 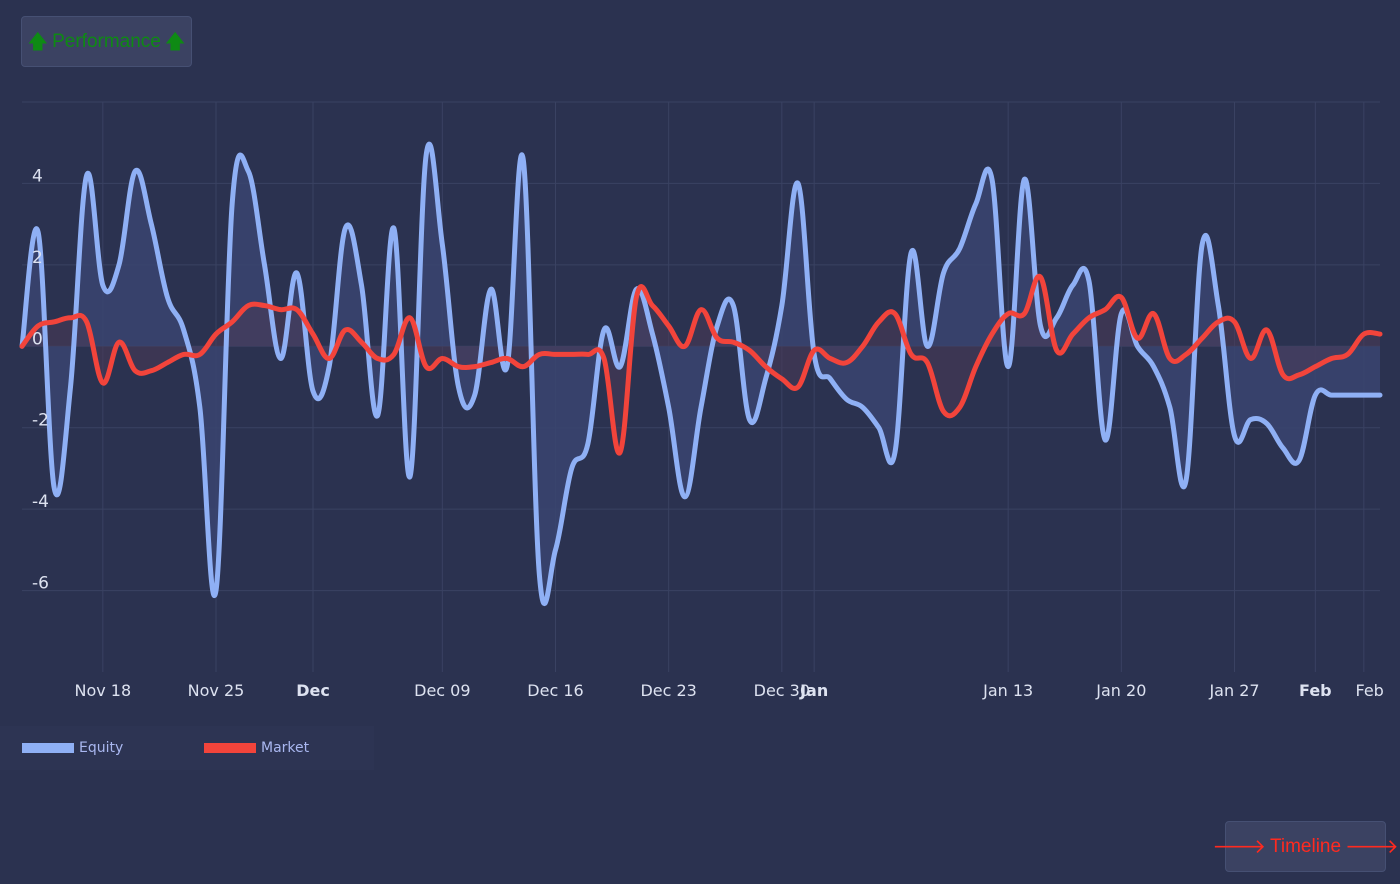 What do you see at coordinates (1120, 690) in the screenshot?
I see `x-tick-label: Jan 20` at bounding box center [1120, 690].